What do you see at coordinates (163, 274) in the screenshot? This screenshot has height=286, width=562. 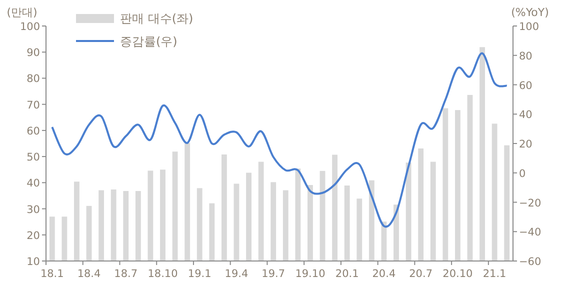 I see `x-tick-label: 18.10` at bounding box center [163, 274].